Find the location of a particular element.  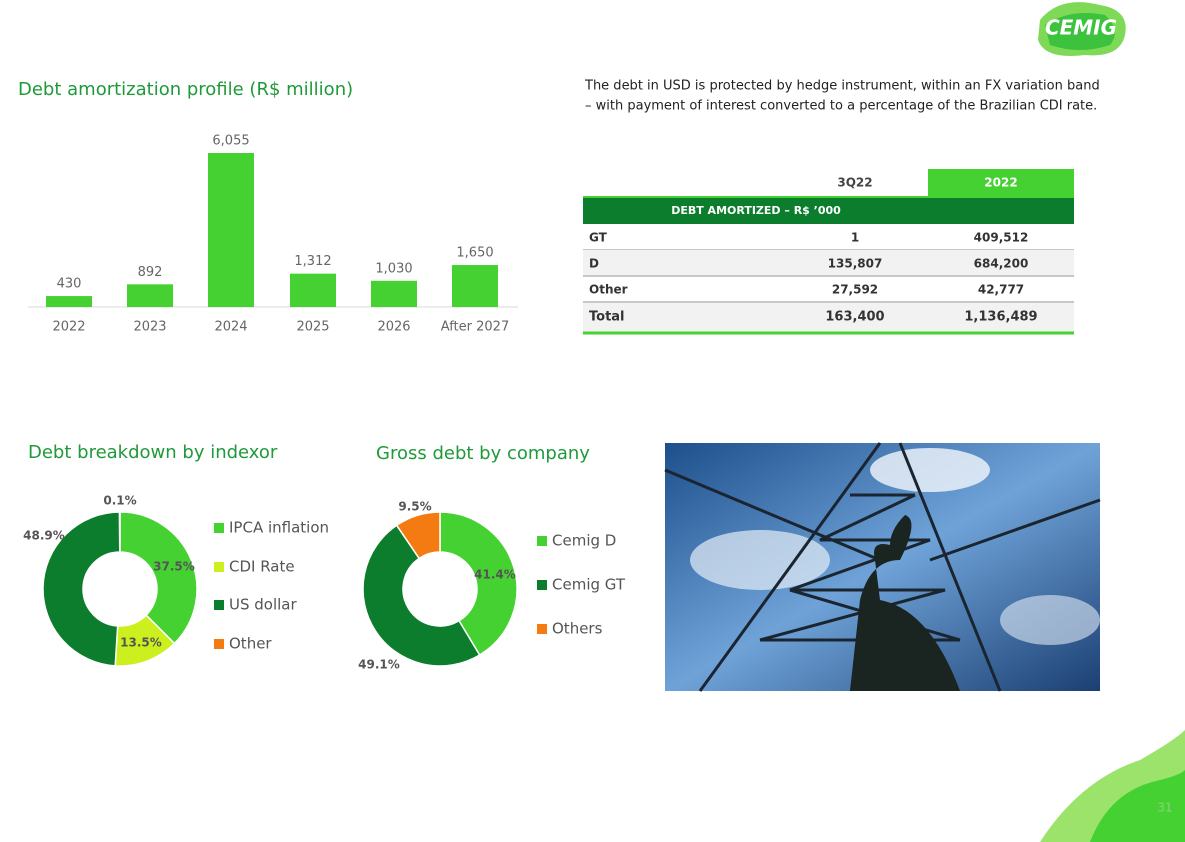

row-label: D is located at coordinates (594, 264).